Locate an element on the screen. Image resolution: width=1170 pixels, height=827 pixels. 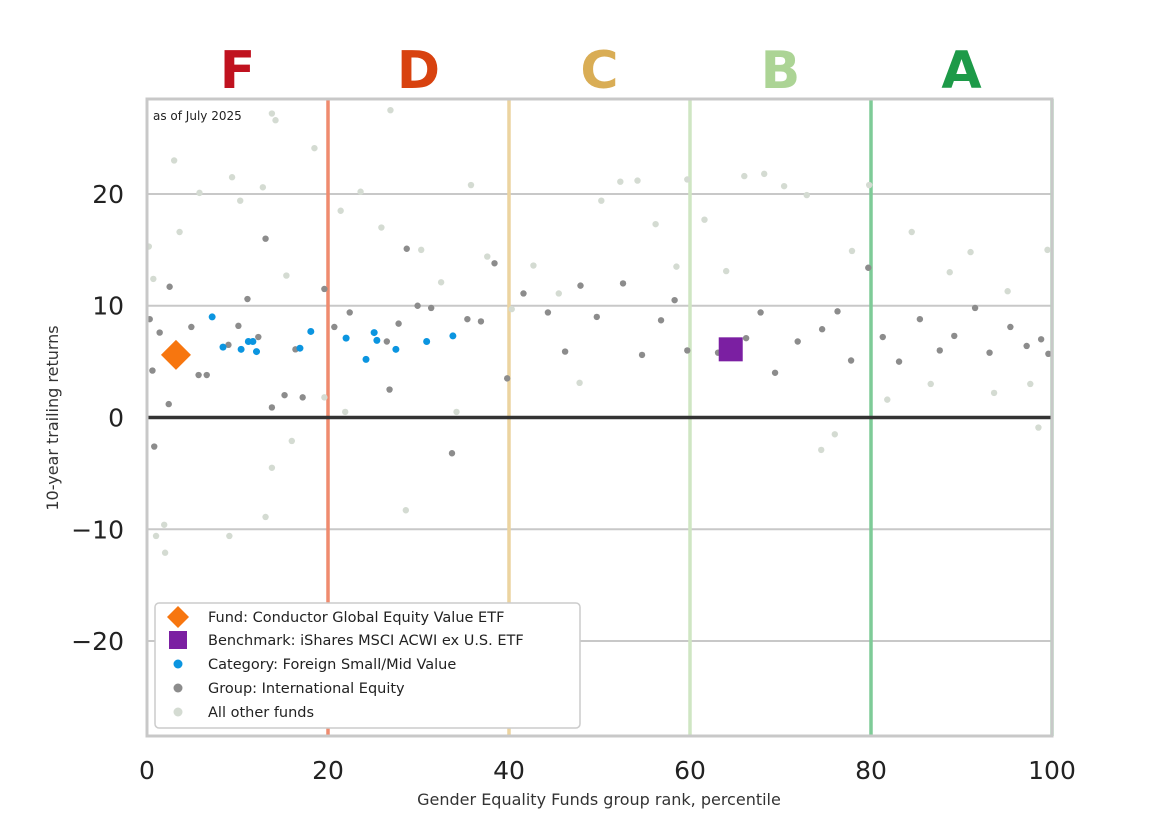
y-tick-label-0: 20 is located at coordinates (108, 194).